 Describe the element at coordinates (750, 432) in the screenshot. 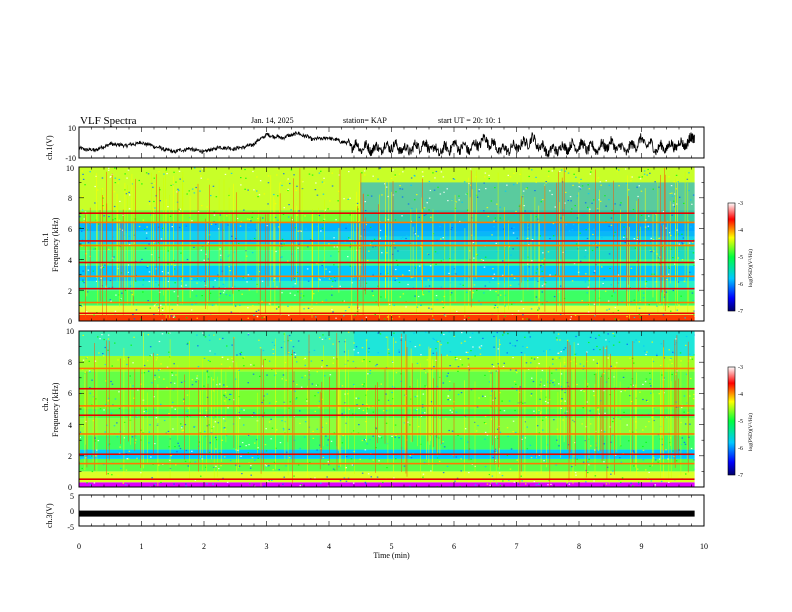

I see `ch2-colorbar-label: log(PSD)(V²/Hz)` at that location.